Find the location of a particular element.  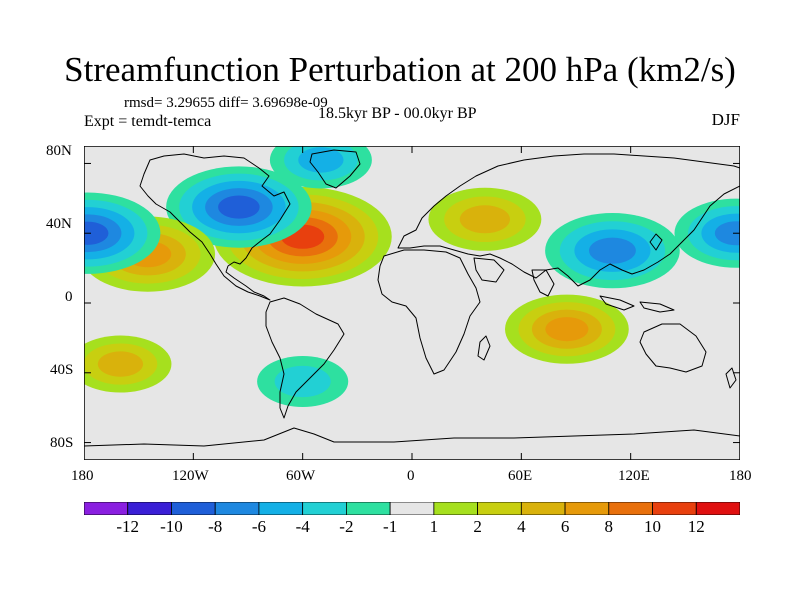

colorbar-label: 4 is located at coordinates (521, 526).